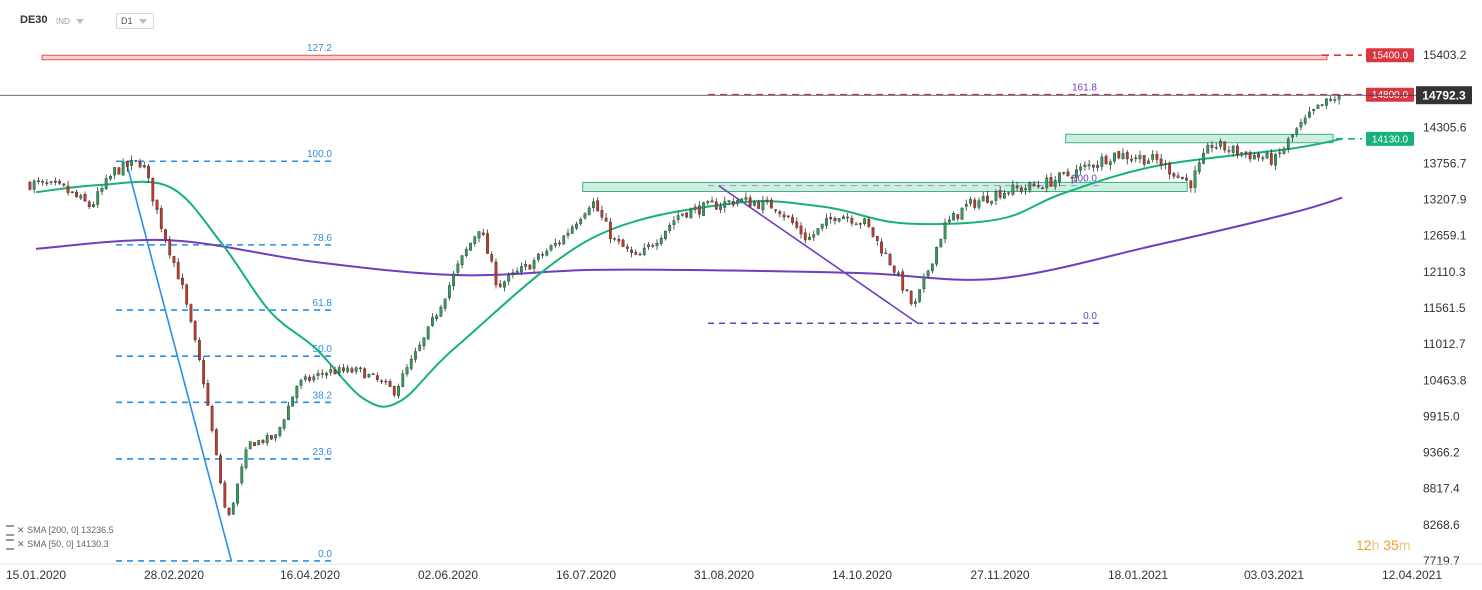  What do you see at coordinates (60, 531) in the screenshot?
I see `sma200-legend: ✕ SMA [200, 0] 13236.5` at bounding box center [60, 531].